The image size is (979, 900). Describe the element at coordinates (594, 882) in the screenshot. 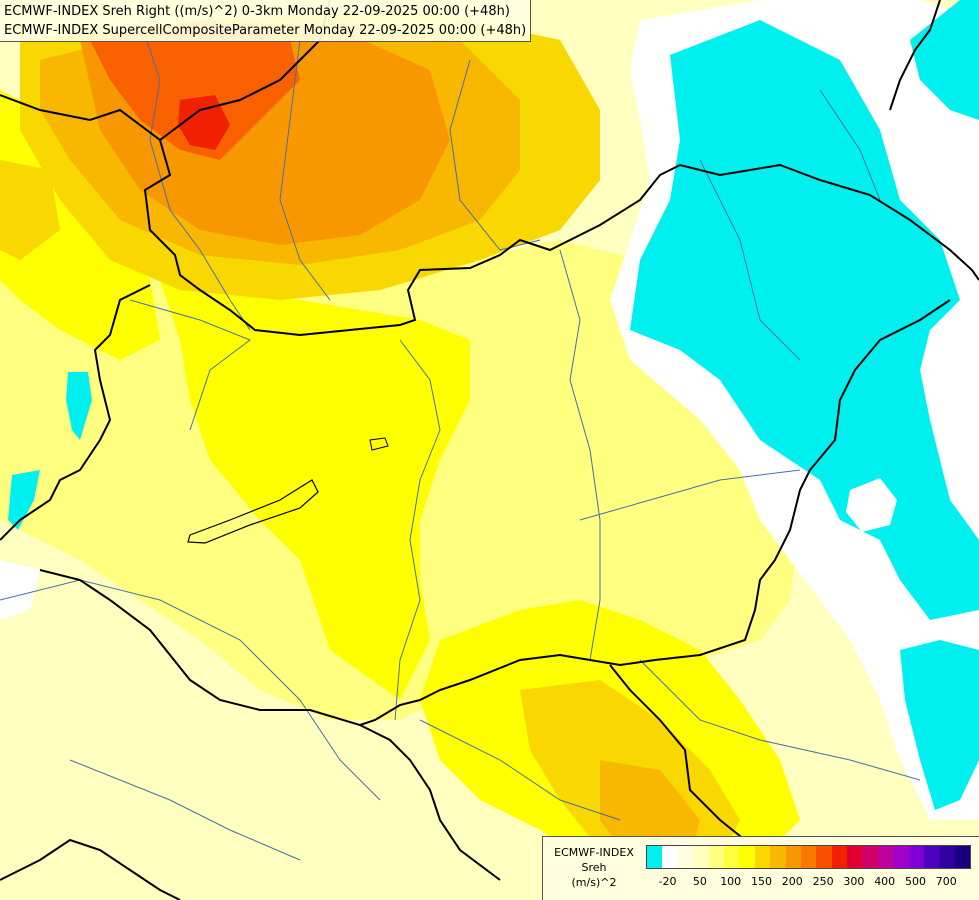

I see `legend-unit: (m/s)^2` at that location.